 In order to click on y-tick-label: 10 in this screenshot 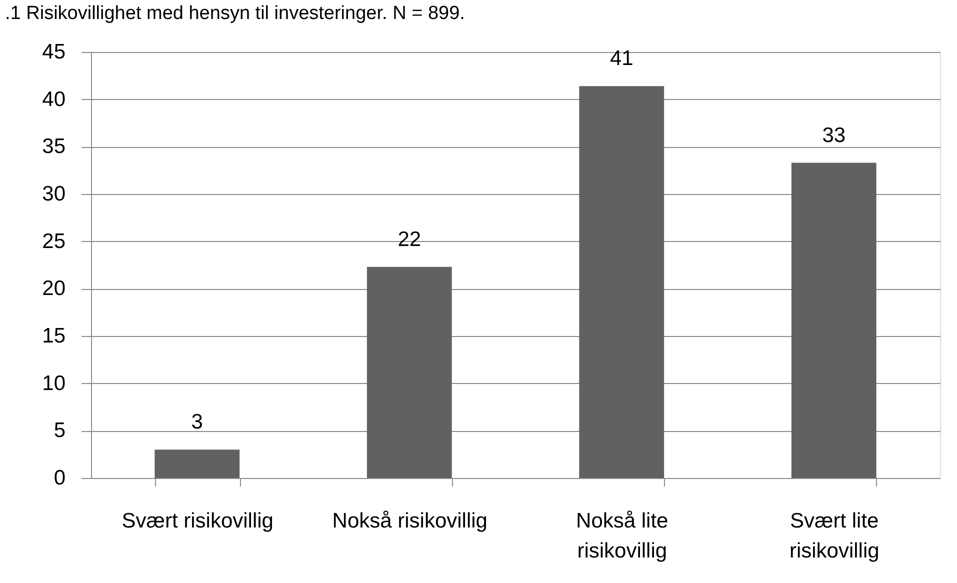, I will do `click(54, 383)`.